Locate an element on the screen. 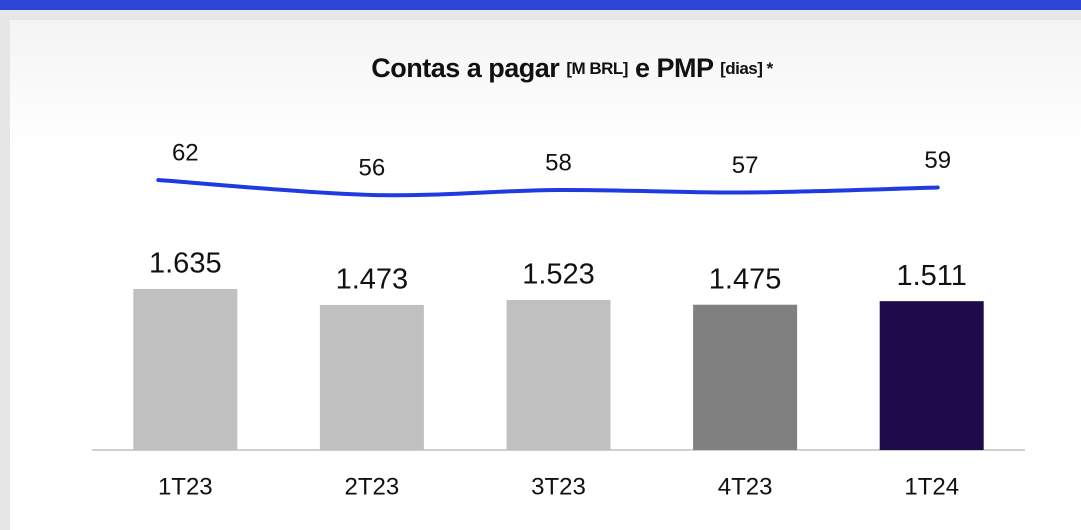 This screenshot has width=1081, height=530. bar-value-label: 1.511 is located at coordinates (931, 276).